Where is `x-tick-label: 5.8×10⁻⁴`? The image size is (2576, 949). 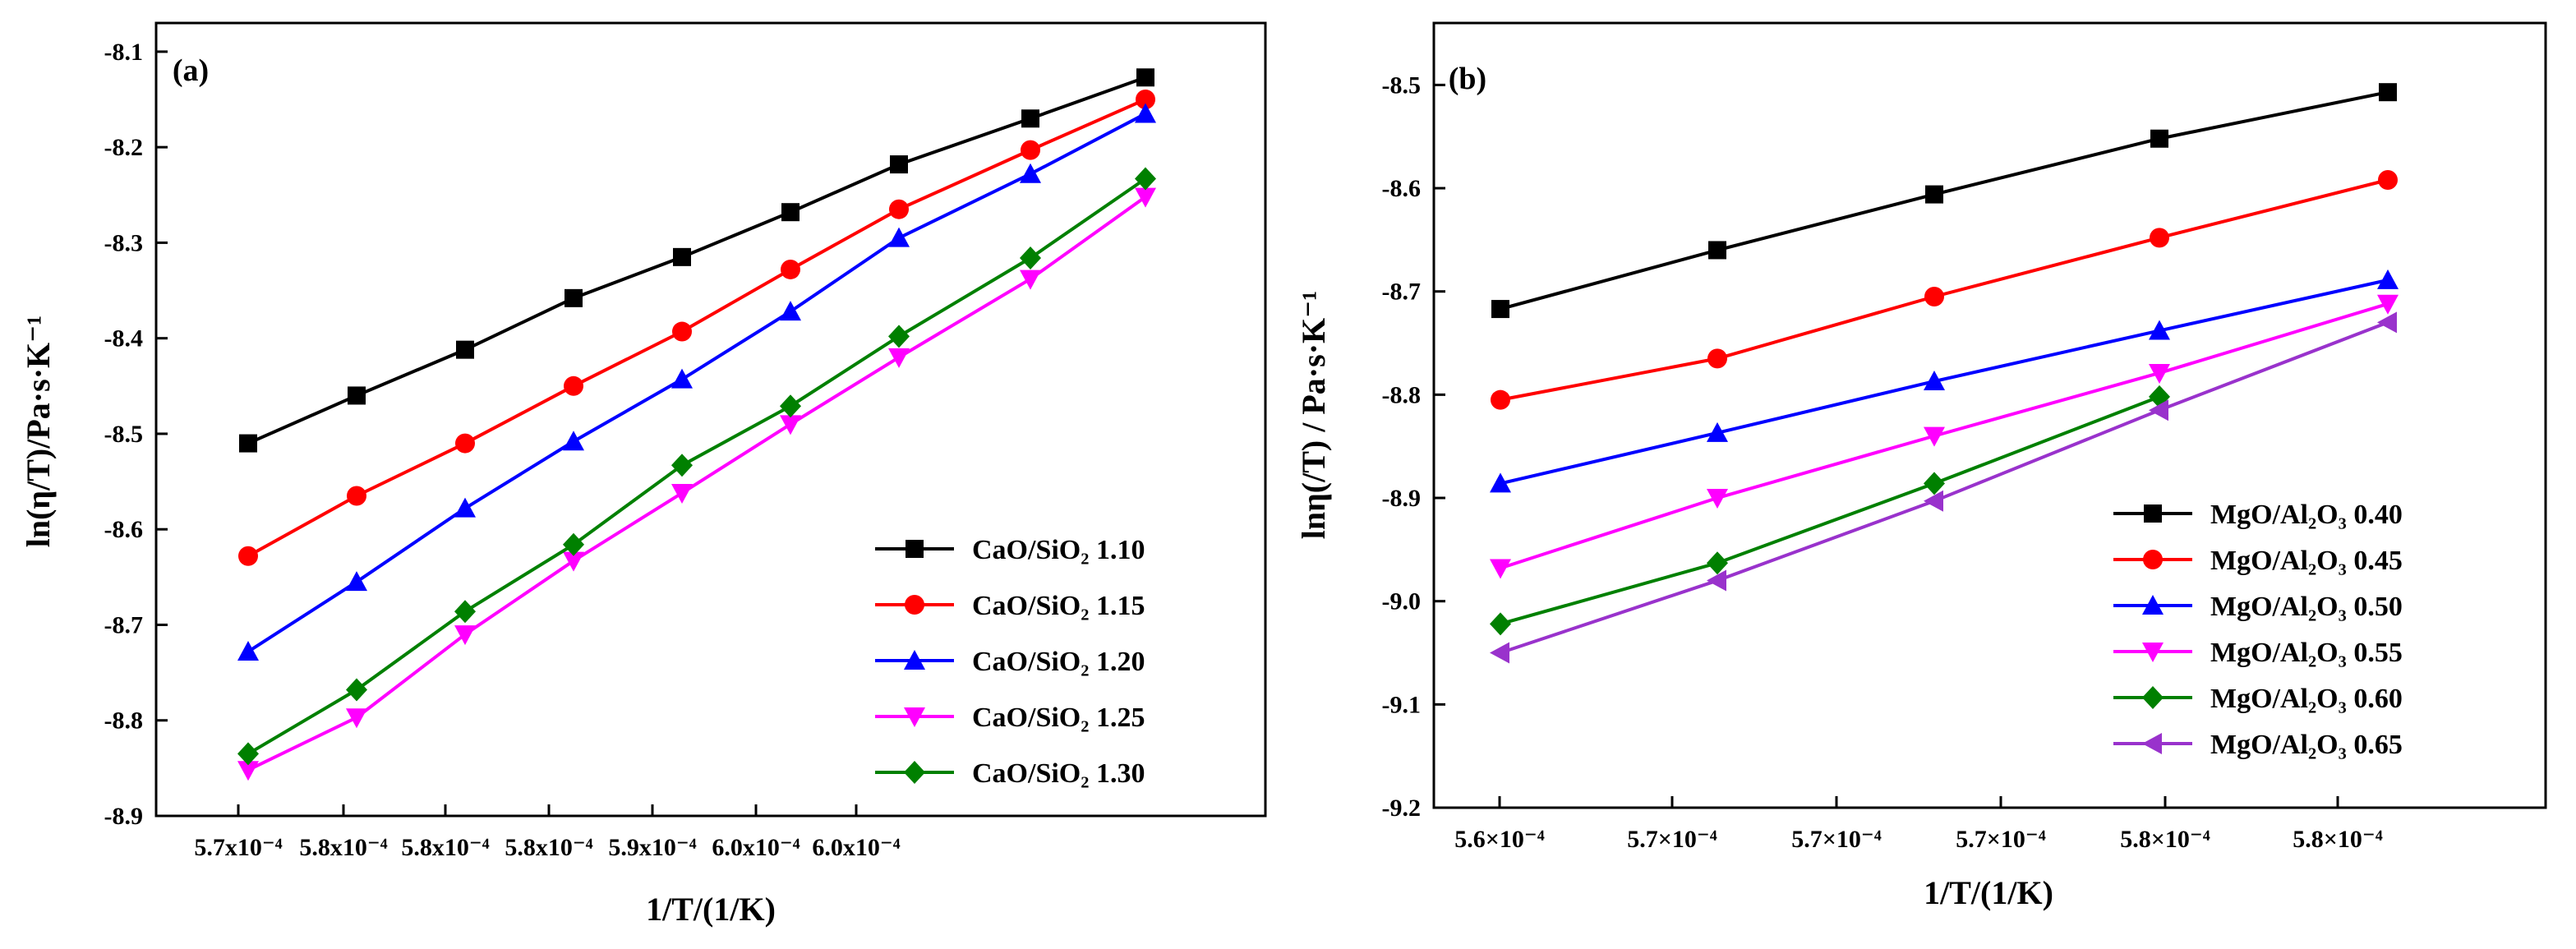
x-tick-label: 5.8×10⁻⁴ is located at coordinates (2165, 839).